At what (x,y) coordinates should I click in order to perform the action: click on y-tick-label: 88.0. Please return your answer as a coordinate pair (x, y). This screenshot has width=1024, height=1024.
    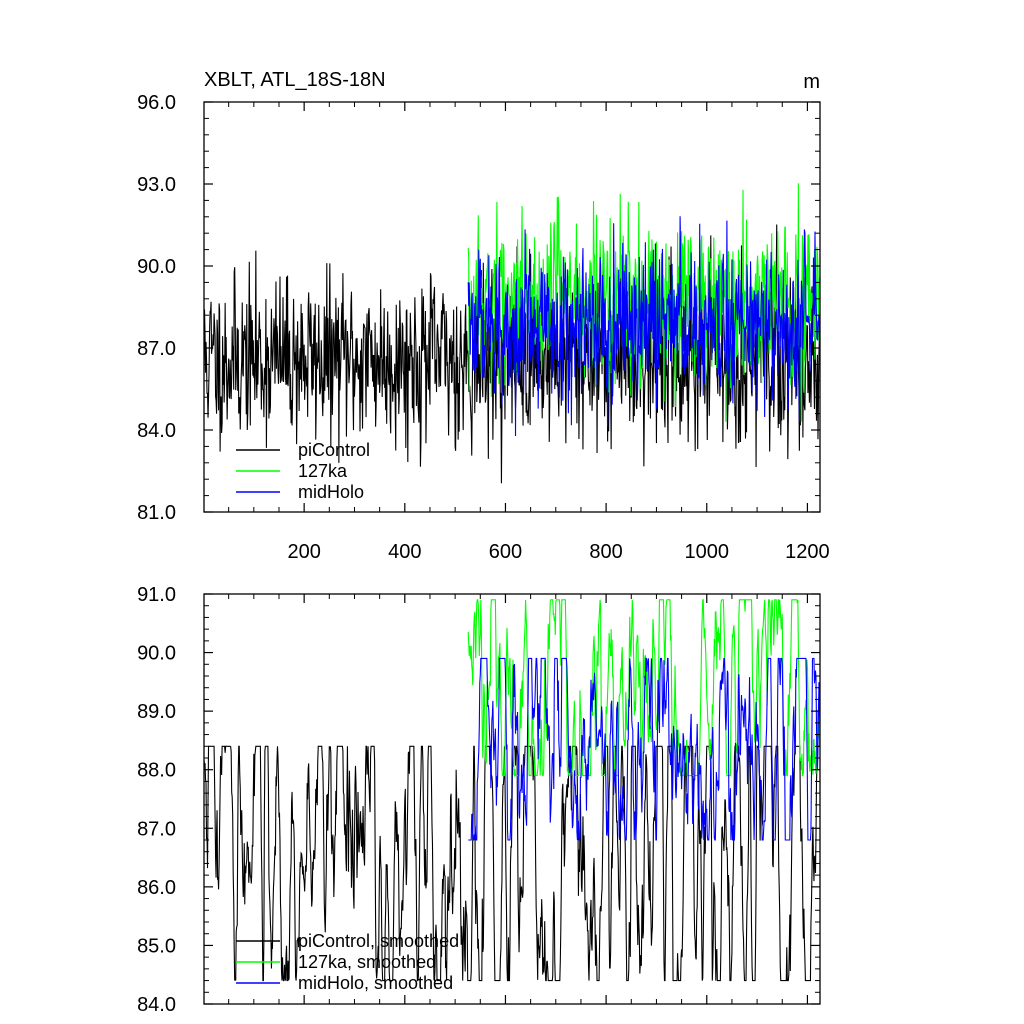
    Looking at the image, I should click on (156, 771).